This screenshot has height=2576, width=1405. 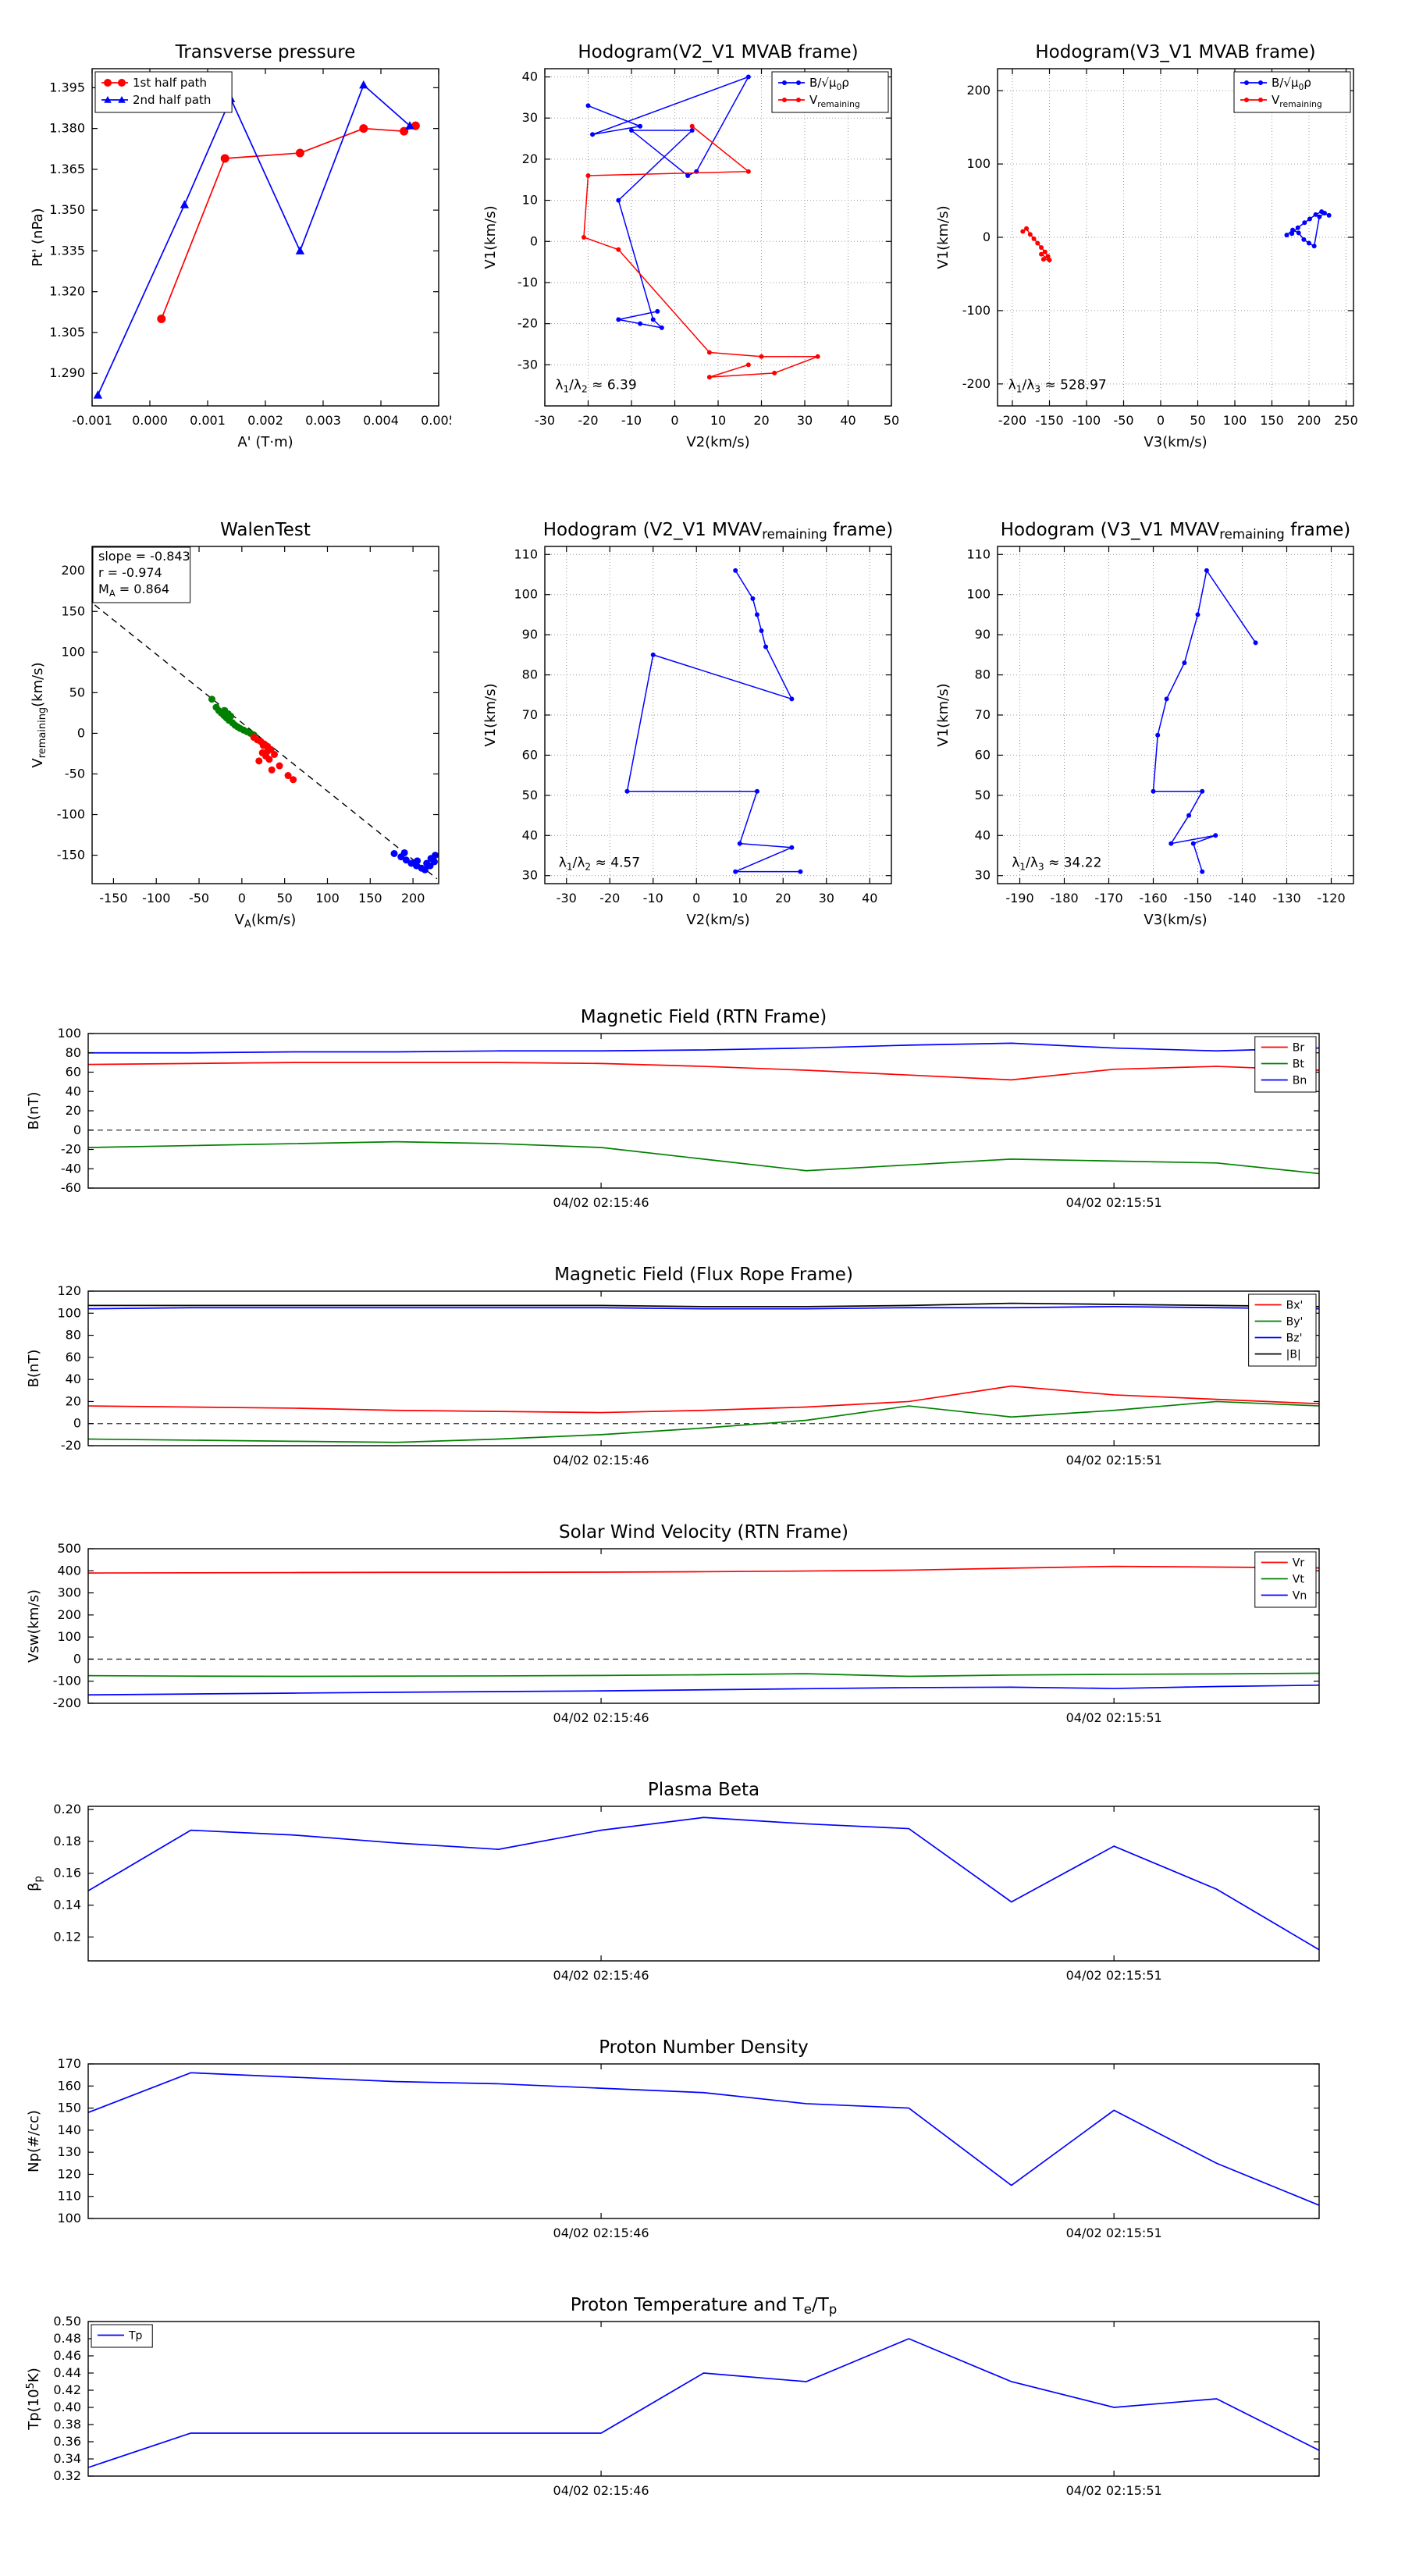 I want to click on proton_density-title: Proton Number Density, so click(x=704, y=2047).